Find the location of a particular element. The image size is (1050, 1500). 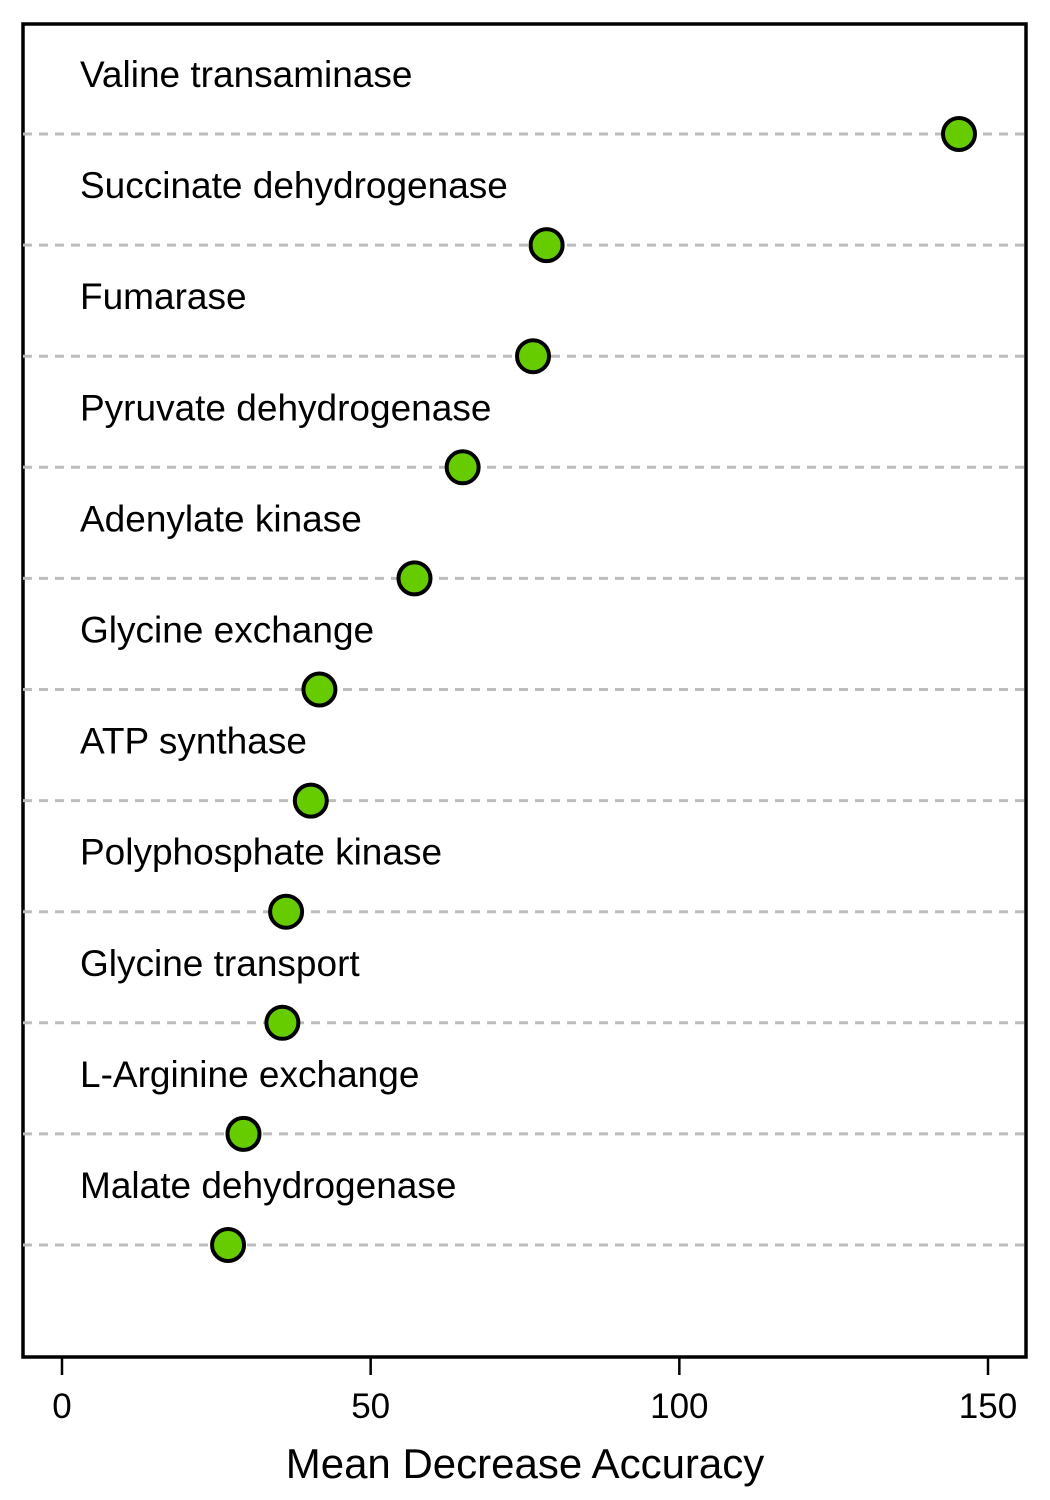

x-axis-title: Mean Decrease Accuracy is located at coordinates (525, 1463).